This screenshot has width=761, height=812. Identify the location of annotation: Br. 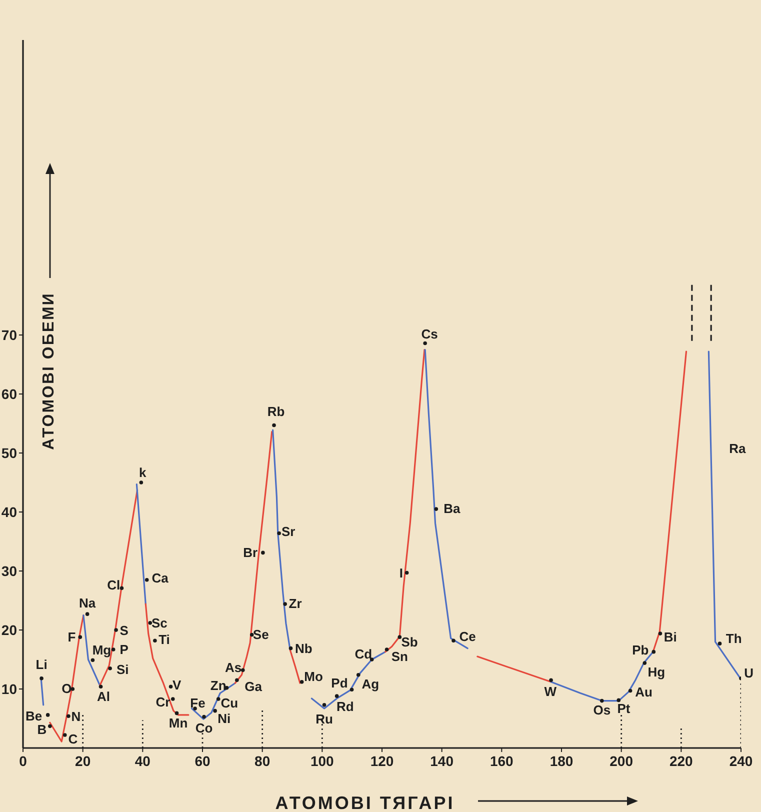
(250, 552).